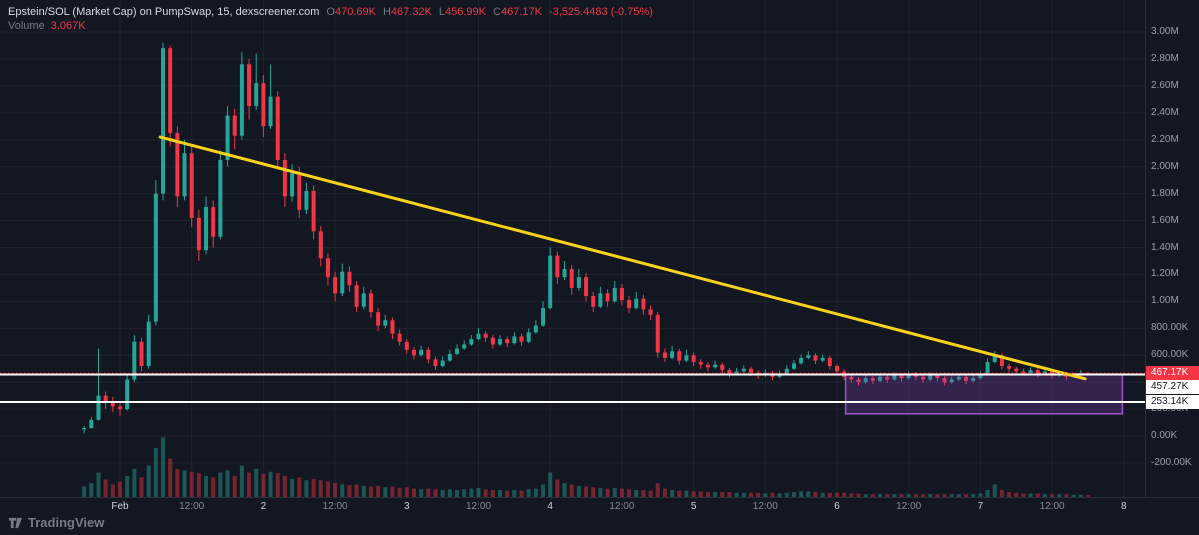 This screenshot has width=1199, height=535. I want to click on change-value: -3,525.4483 (-0.75%), so click(600, 12).